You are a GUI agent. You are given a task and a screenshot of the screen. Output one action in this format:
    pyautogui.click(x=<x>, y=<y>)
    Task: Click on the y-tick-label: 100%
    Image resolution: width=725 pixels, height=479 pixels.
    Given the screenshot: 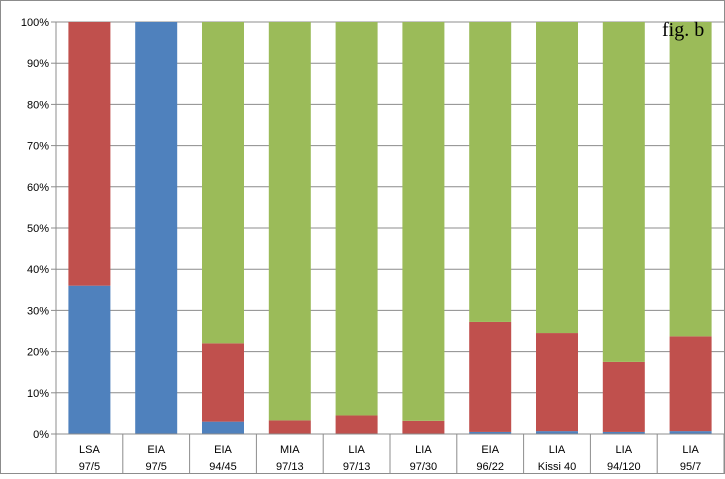 What is the action you would take?
    pyautogui.click(x=35, y=23)
    